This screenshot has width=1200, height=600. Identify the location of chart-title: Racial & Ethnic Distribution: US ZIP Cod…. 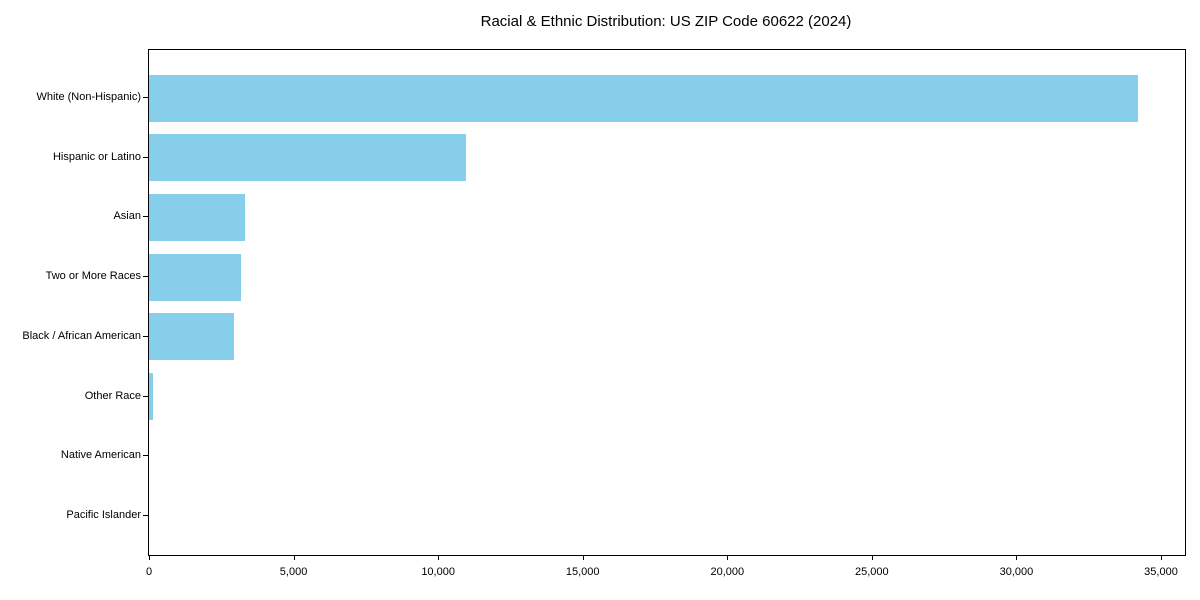
(666, 21).